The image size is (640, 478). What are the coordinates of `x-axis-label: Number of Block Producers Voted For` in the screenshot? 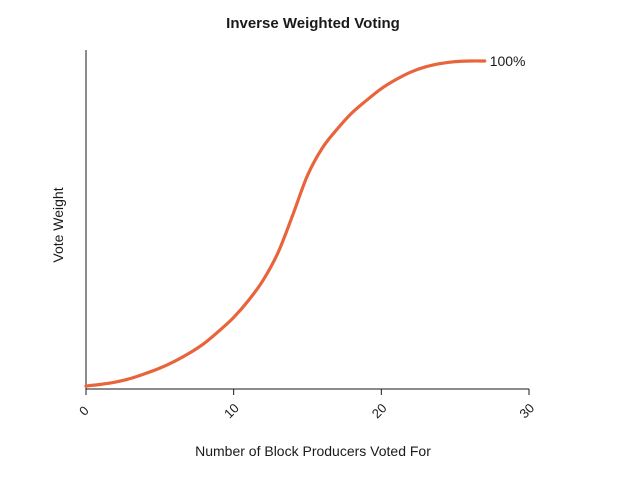 It's located at (313, 451).